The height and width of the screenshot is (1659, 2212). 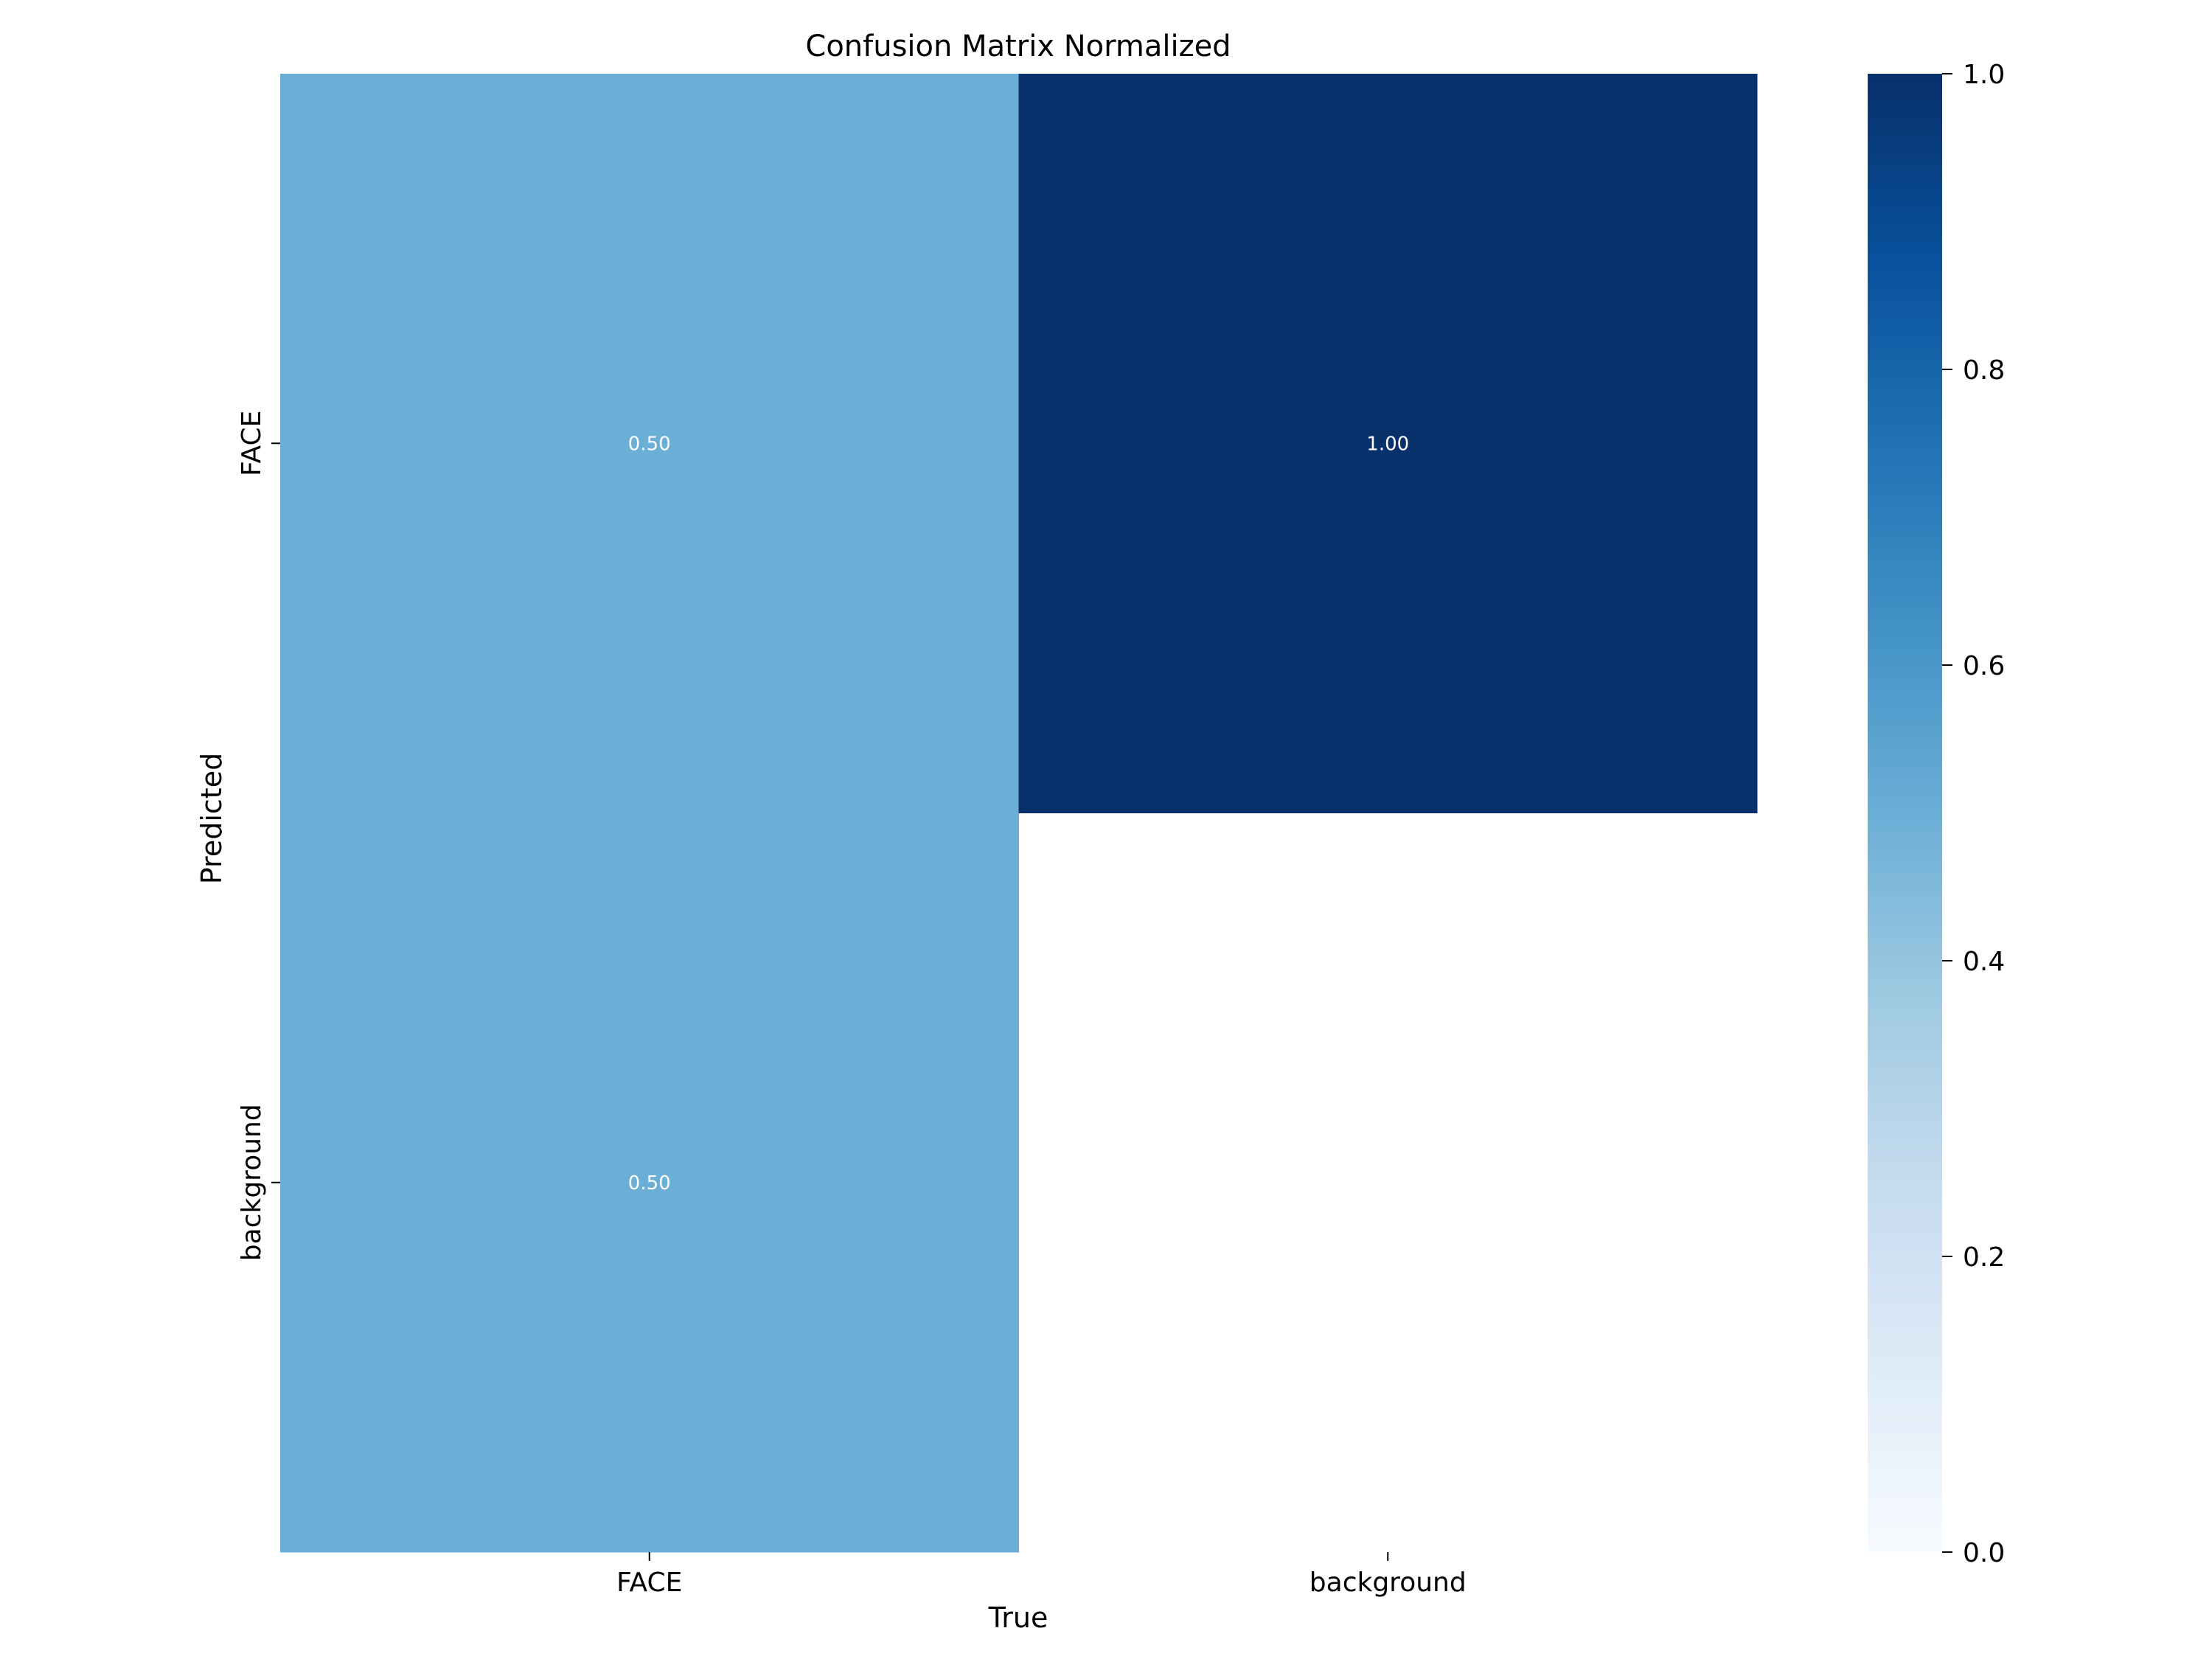 What do you see at coordinates (252, 1182) in the screenshot?
I see `y-tick-label-1: background` at bounding box center [252, 1182].